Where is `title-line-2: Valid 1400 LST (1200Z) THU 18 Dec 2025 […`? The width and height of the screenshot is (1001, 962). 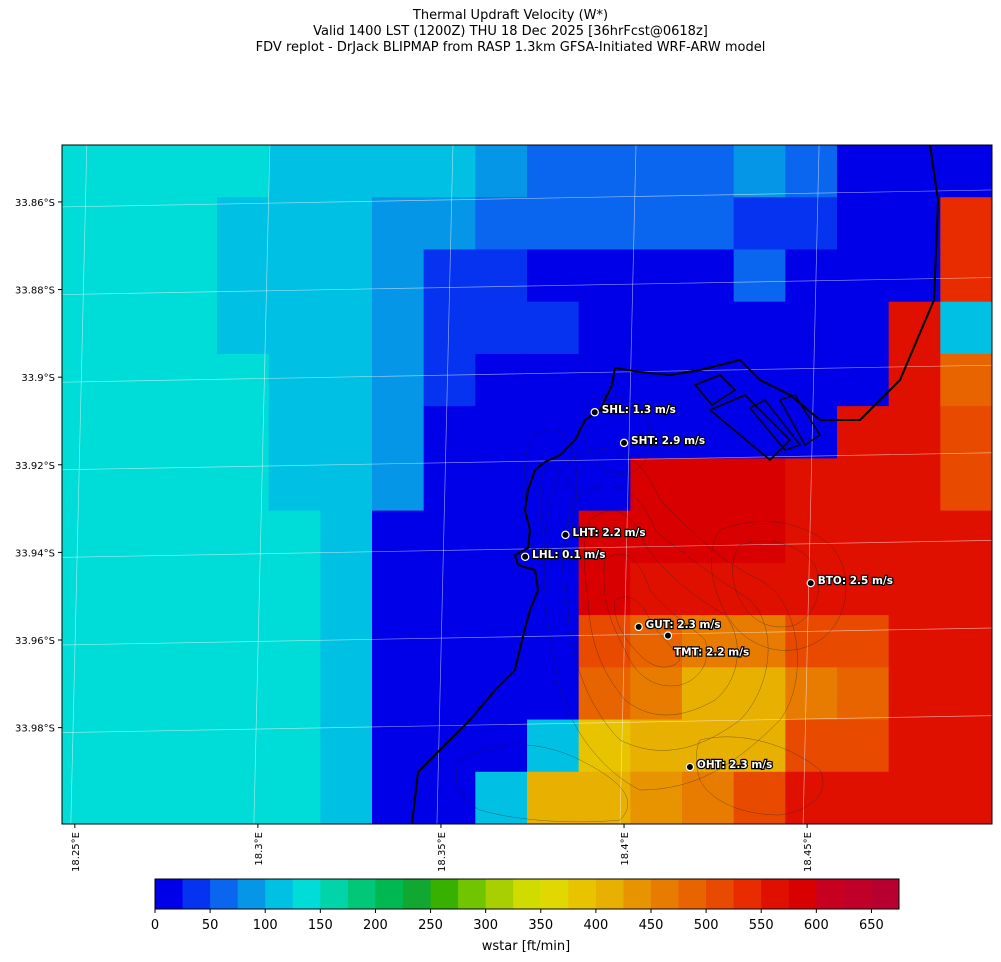
title-line-2: Valid 1400 LST (1200Z) THU 18 Dec 2025 [… is located at coordinates (510, 31).